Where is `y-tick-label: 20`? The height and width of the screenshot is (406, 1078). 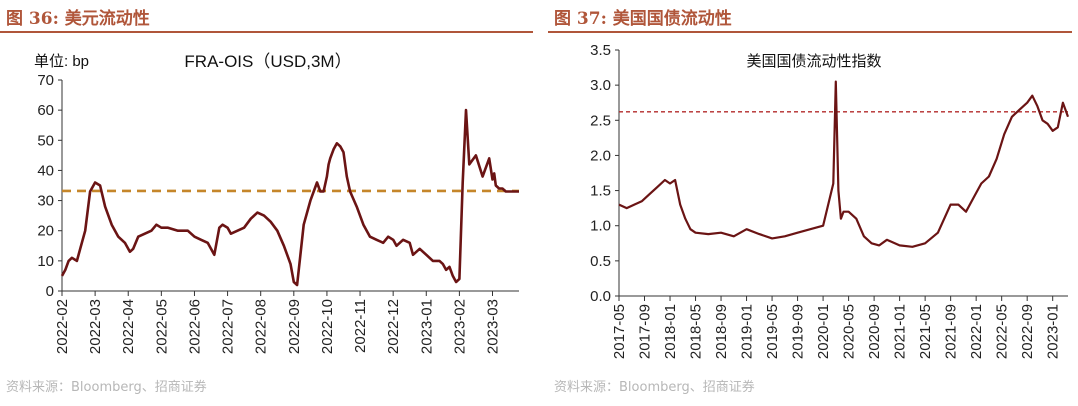 y-tick-label: 20 is located at coordinates (45, 231).